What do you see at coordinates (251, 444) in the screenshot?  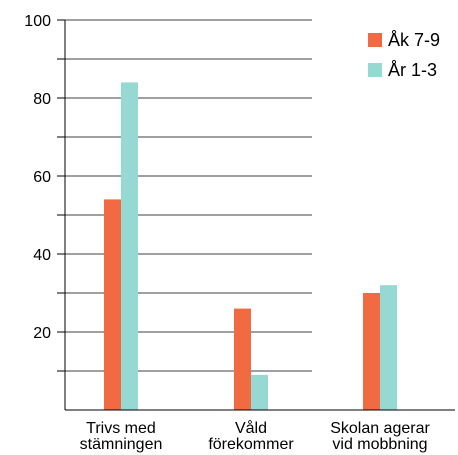 I see `x-category-label: förekommer` at bounding box center [251, 444].